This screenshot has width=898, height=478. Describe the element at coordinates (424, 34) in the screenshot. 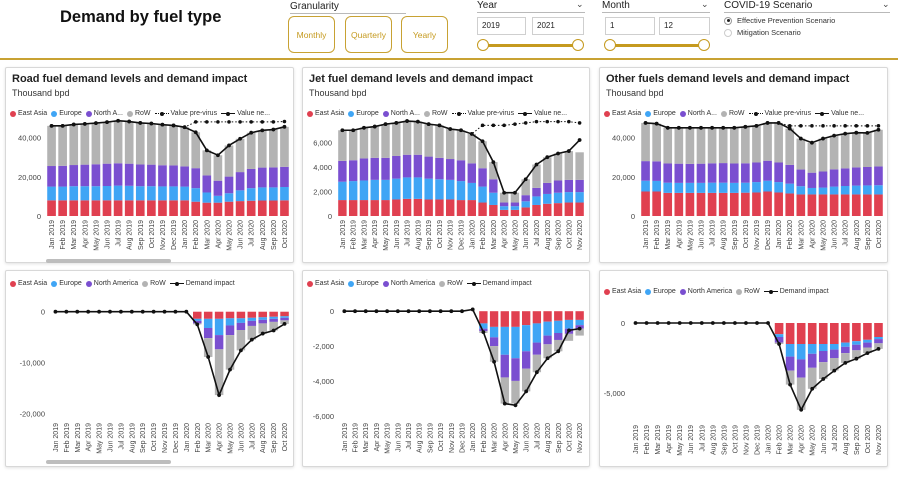

I see `granularity-yearly-button: Yearly` at that location.